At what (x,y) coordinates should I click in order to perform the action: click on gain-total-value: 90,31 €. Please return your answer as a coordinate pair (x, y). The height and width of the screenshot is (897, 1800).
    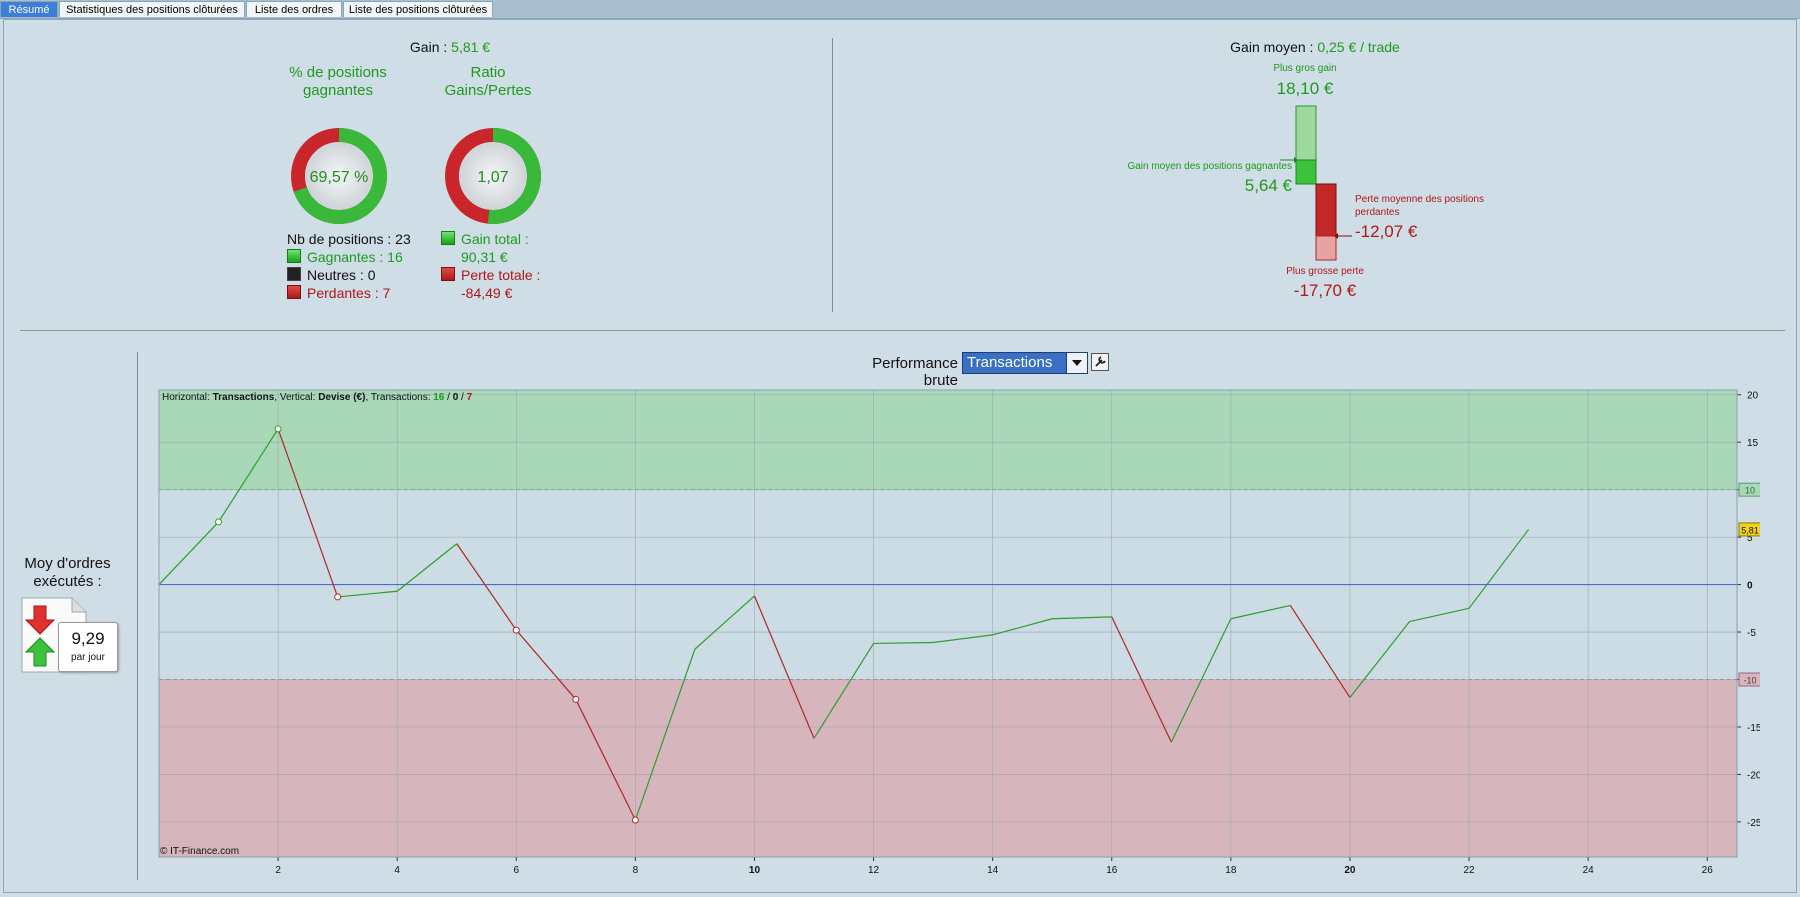
    Looking at the image, I should click on (484, 257).